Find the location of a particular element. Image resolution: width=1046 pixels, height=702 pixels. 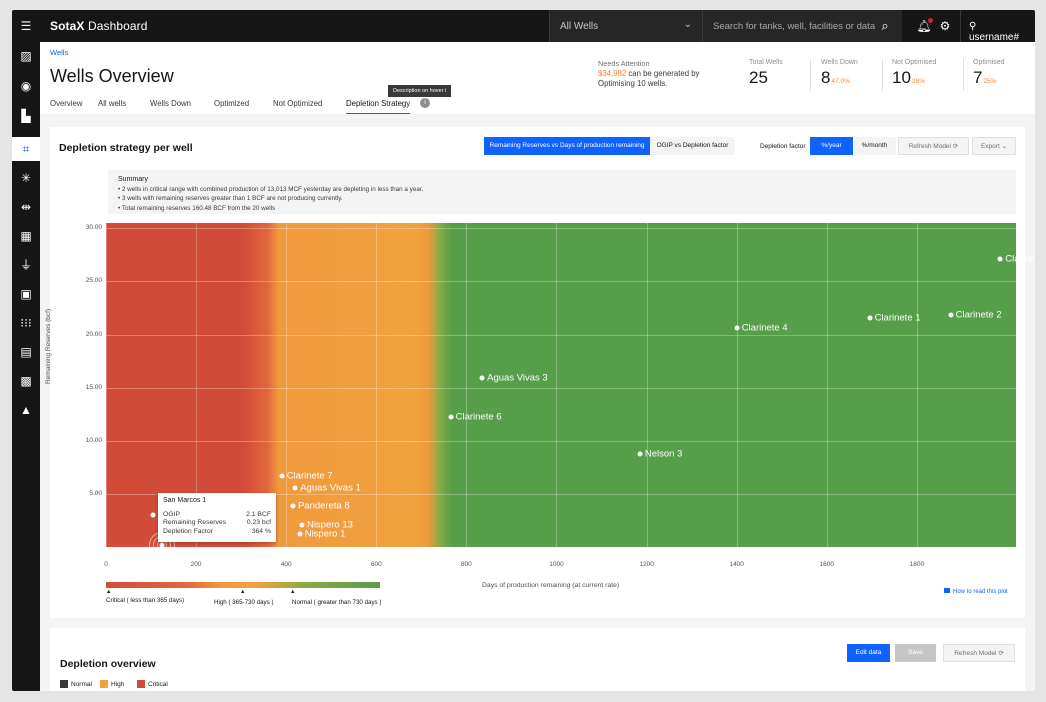

refresh-icon: ⟳ is located at coordinates (1001, 653).